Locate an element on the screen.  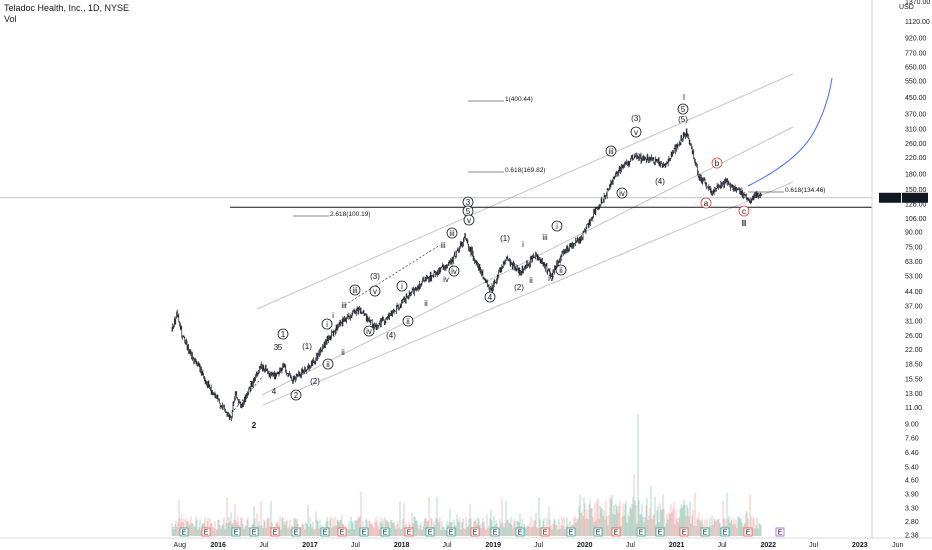
price-tick-label: 11.00 is located at coordinates (913, 408).